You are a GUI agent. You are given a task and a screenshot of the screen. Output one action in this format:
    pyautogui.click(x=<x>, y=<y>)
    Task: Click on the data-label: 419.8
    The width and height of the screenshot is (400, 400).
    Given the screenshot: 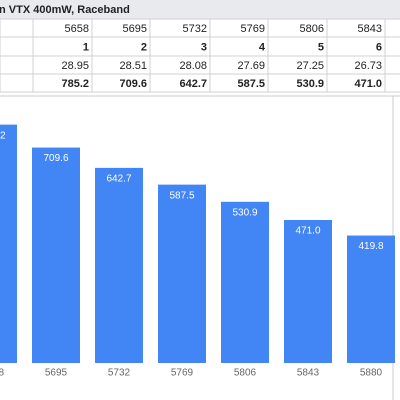 What is the action you would take?
    pyautogui.click(x=370, y=246)
    